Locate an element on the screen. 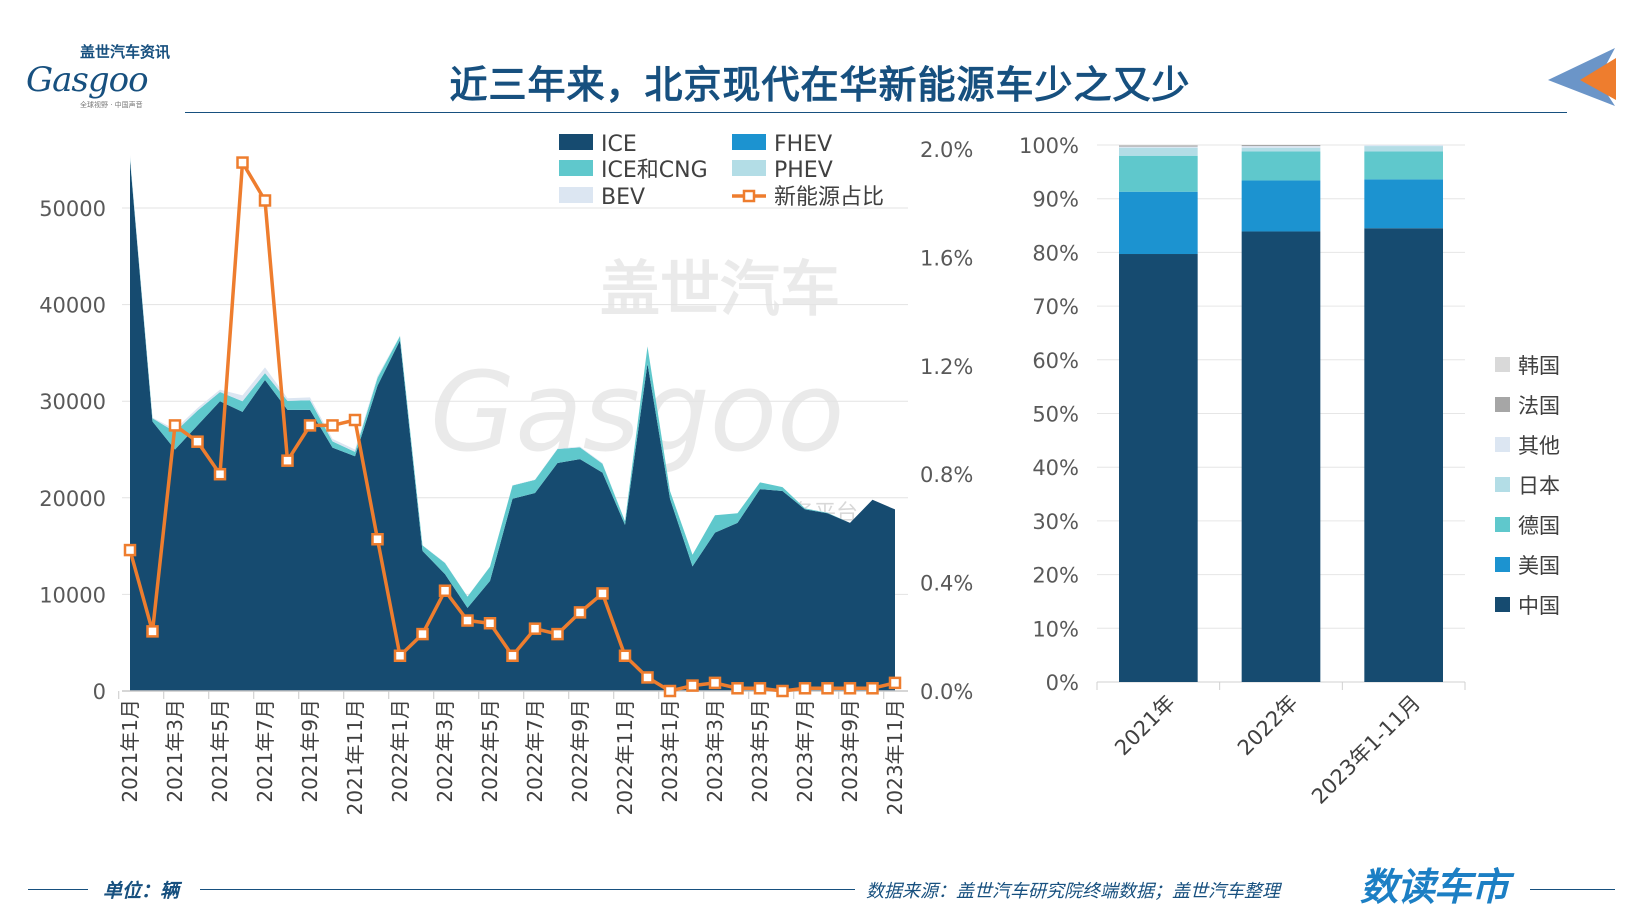 The width and height of the screenshot is (1640, 922). legend-swatch-德国 is located at coordinates (1502, 524).